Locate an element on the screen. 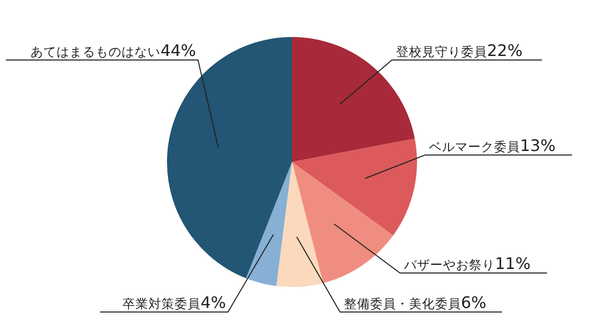 This screenshot has width=594, height=333. data-label: 6% is located at coordinates (473, 302).